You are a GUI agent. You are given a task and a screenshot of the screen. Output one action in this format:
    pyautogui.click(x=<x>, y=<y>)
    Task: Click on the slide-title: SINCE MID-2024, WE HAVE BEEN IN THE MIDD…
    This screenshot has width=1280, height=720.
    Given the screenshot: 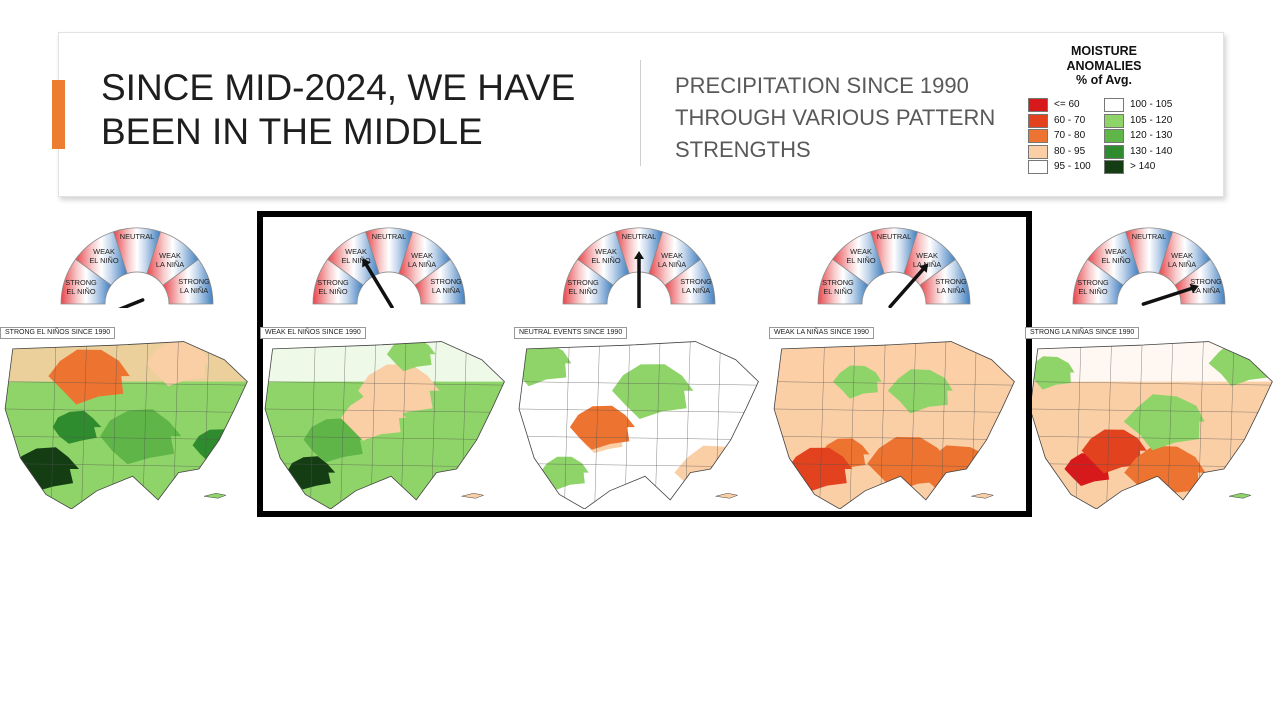 What is the action you would take?
    pyautogui.click(x=338, y=109)
    